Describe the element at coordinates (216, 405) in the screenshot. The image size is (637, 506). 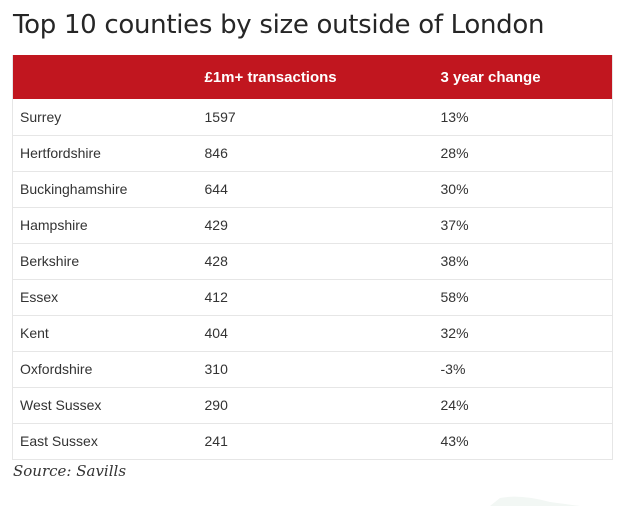
I see `transactions-cell: 290` at that location.